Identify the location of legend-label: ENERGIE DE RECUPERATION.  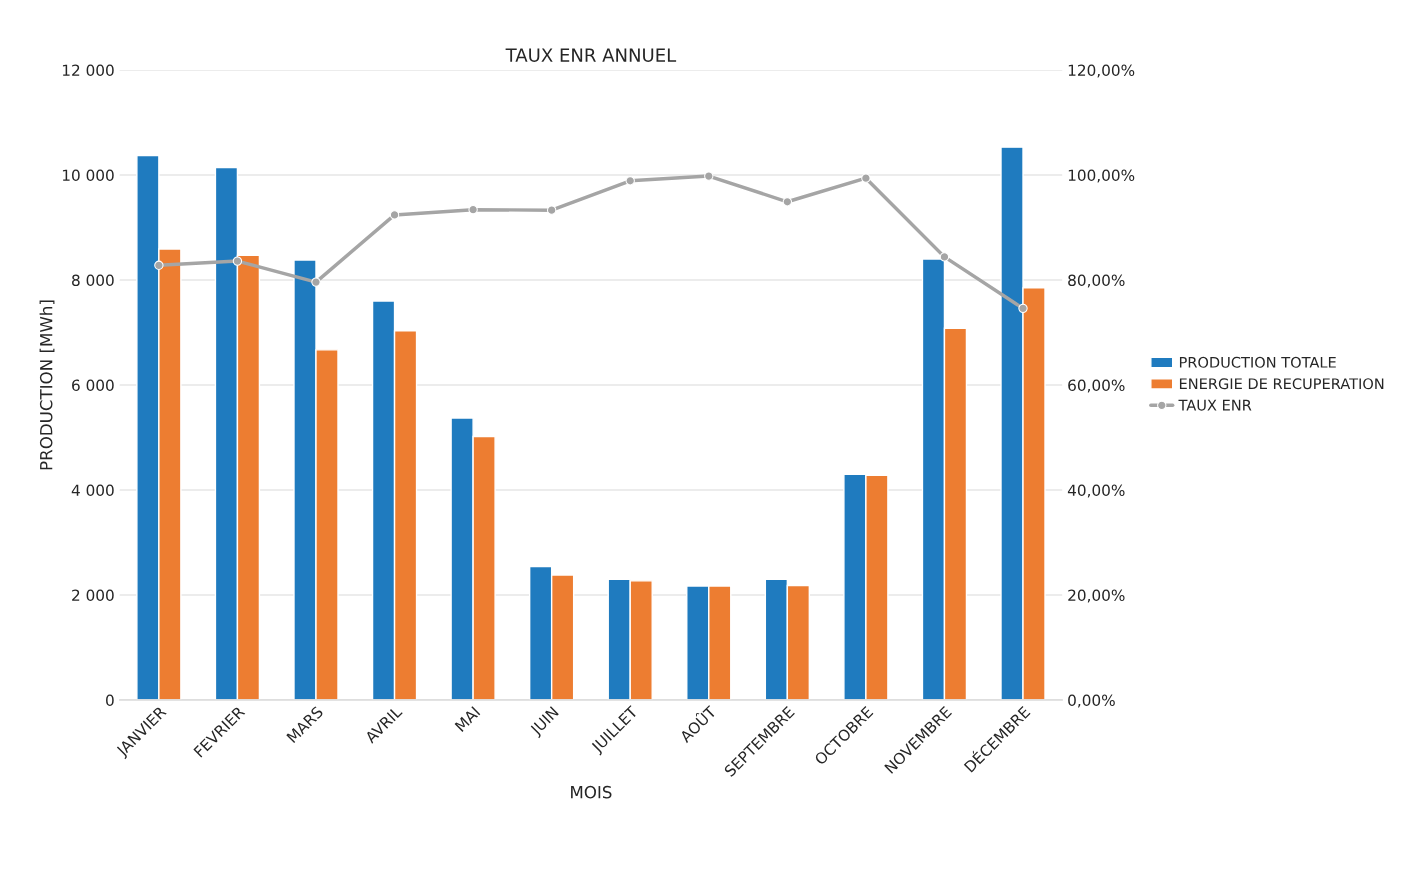
(1281, 384).